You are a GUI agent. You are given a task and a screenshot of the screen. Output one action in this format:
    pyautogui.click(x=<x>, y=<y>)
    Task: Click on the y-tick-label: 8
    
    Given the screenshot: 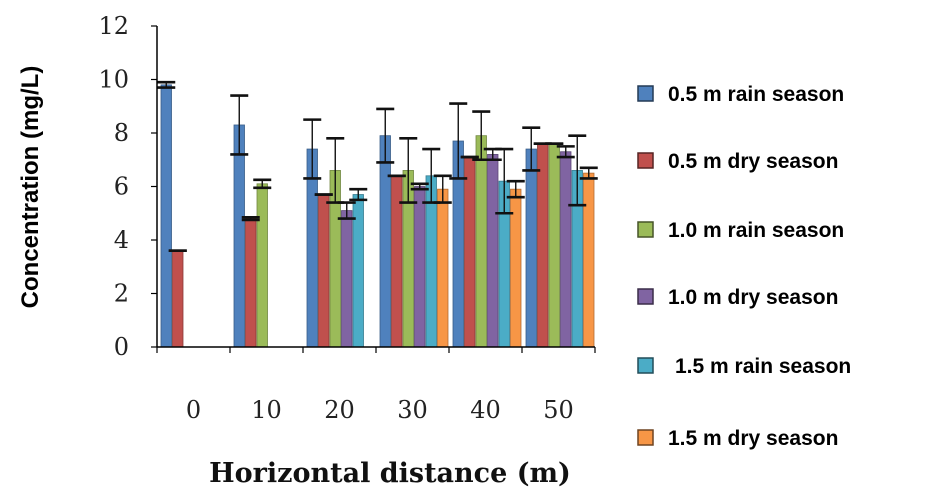 What is the action you would take?
    pyautogui.click(x=121, y=133)
    